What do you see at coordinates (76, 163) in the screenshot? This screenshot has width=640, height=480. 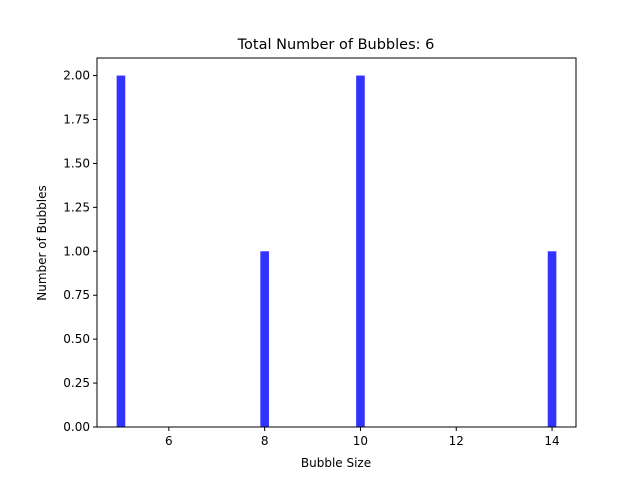 I see `y-tick-label: 1.50` at bounding box center [76, 163].